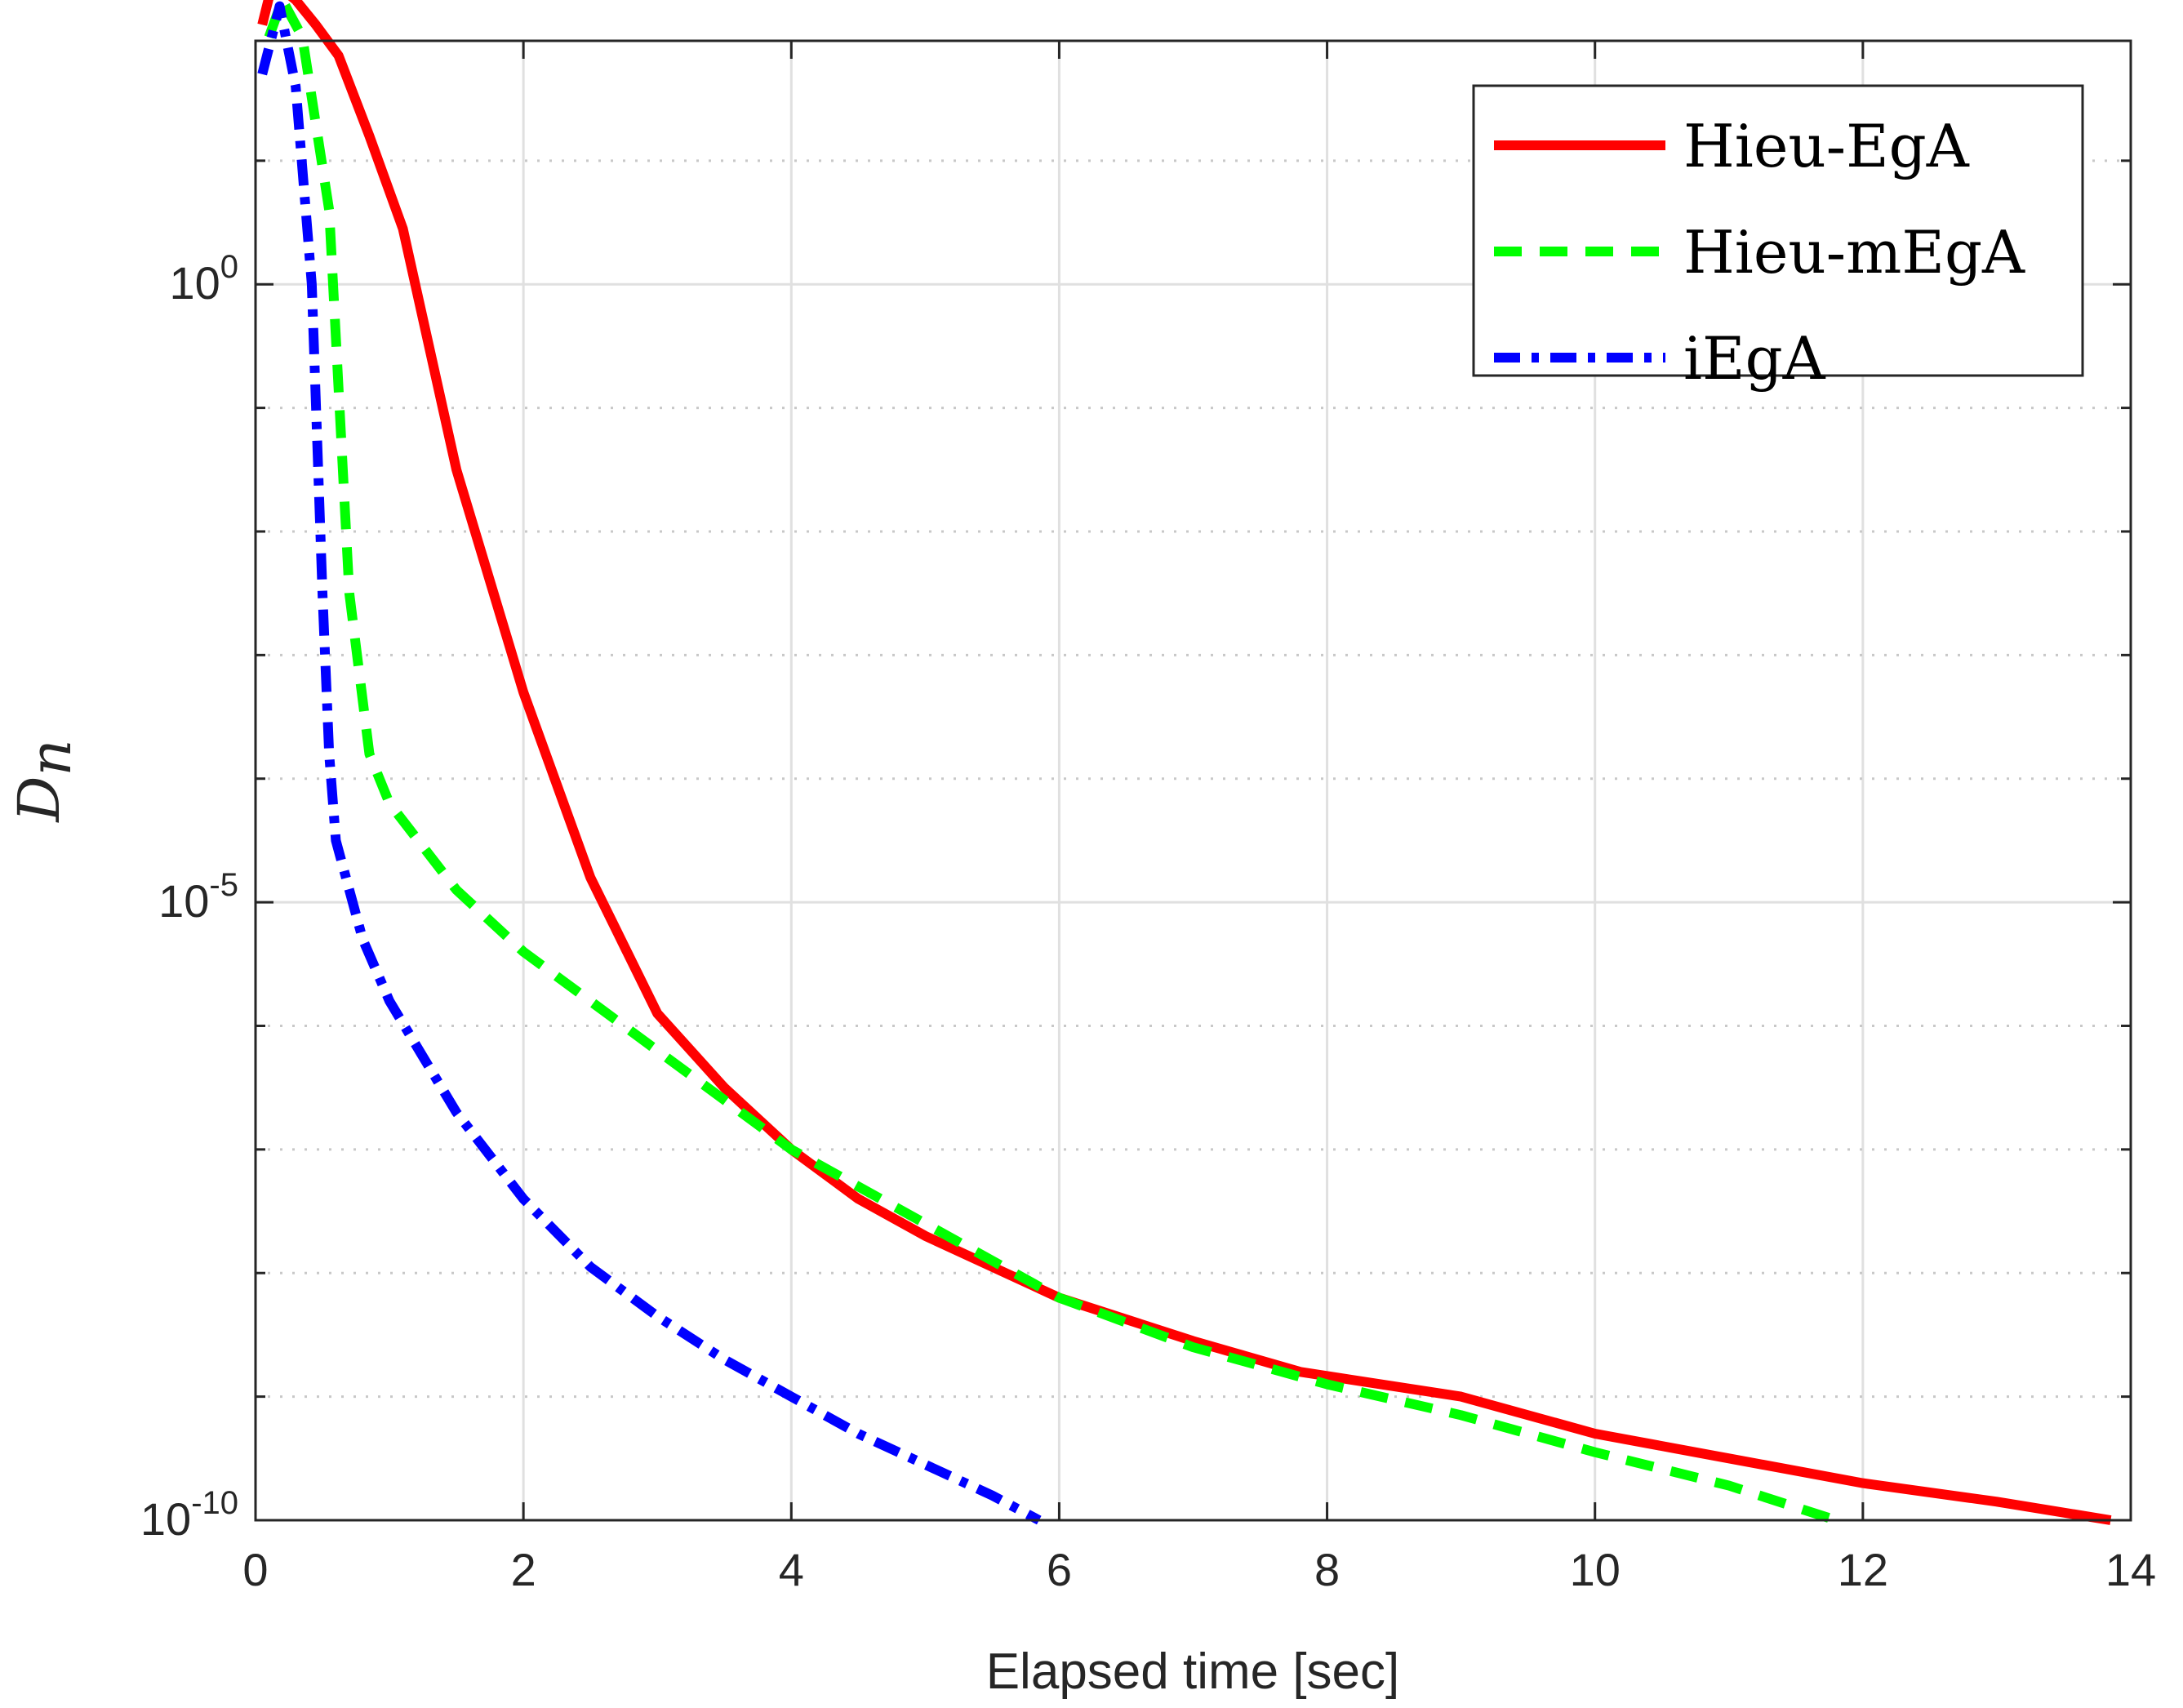 This screenshot has height=1708, width=2183. I want to click on y-tick-label: 10⁻⁵, so click(198, 897).